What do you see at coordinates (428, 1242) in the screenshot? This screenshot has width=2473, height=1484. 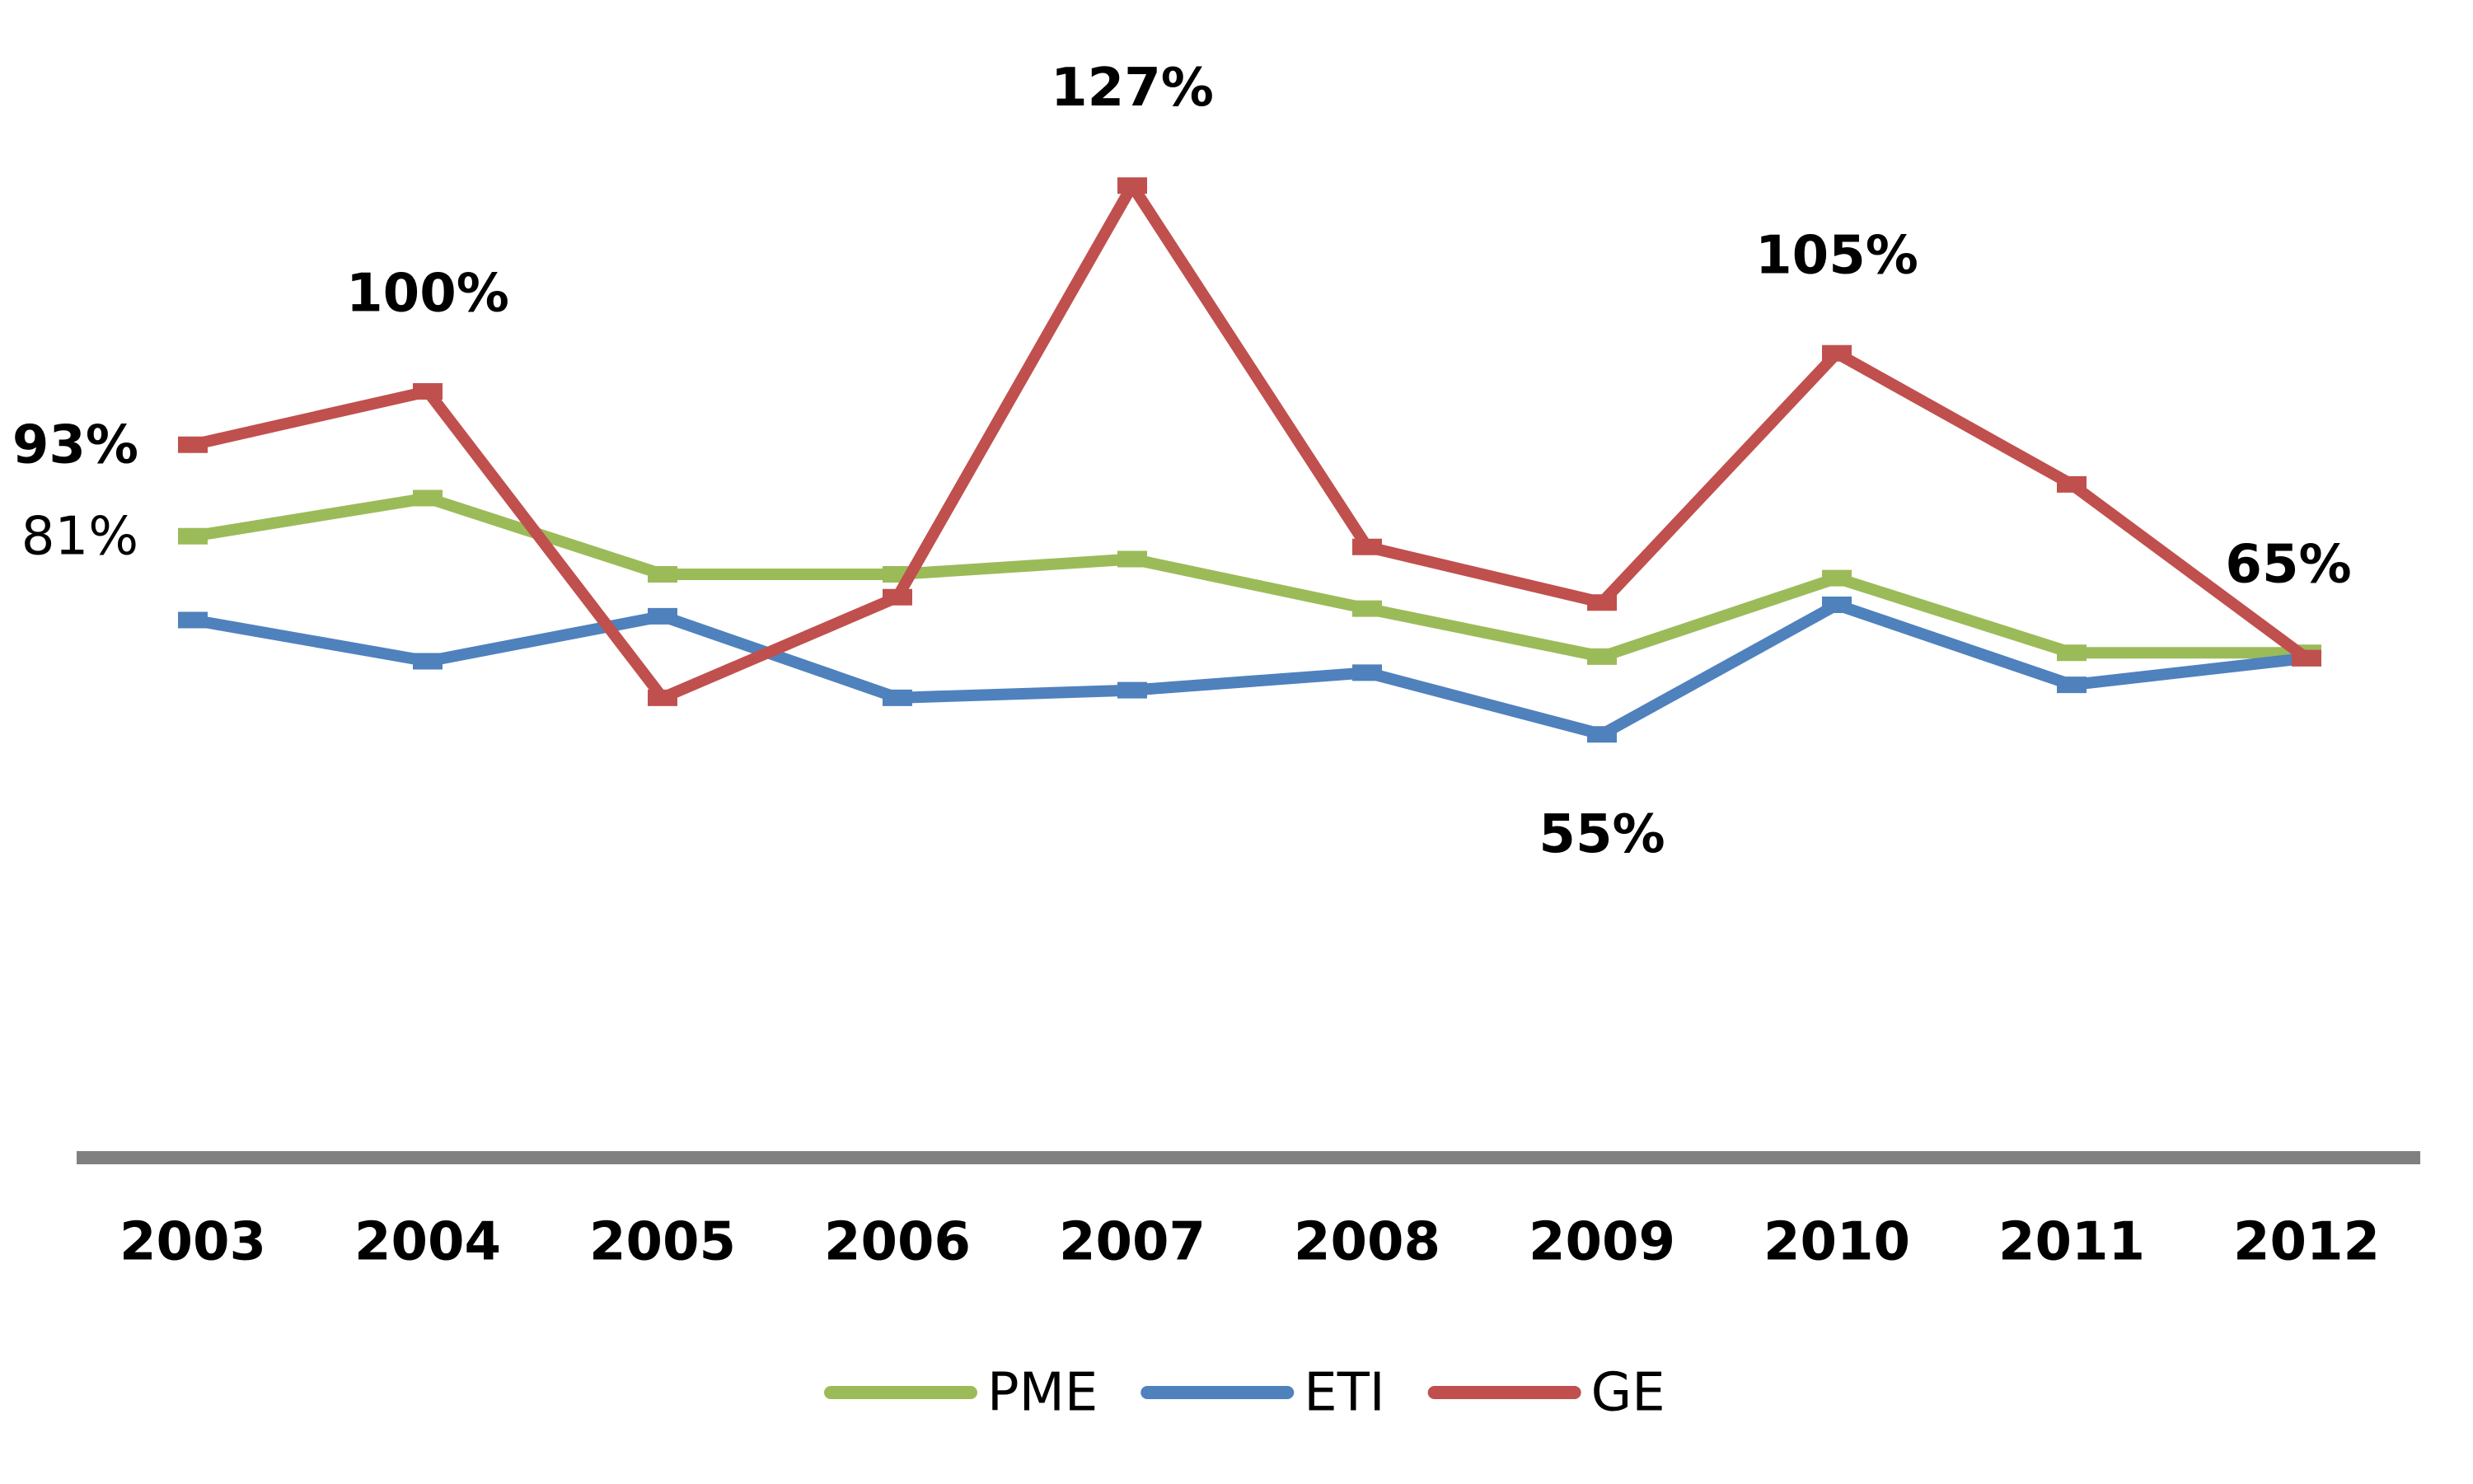 I see `x-tick-label: 2004` at bounding box center [428, 1242].